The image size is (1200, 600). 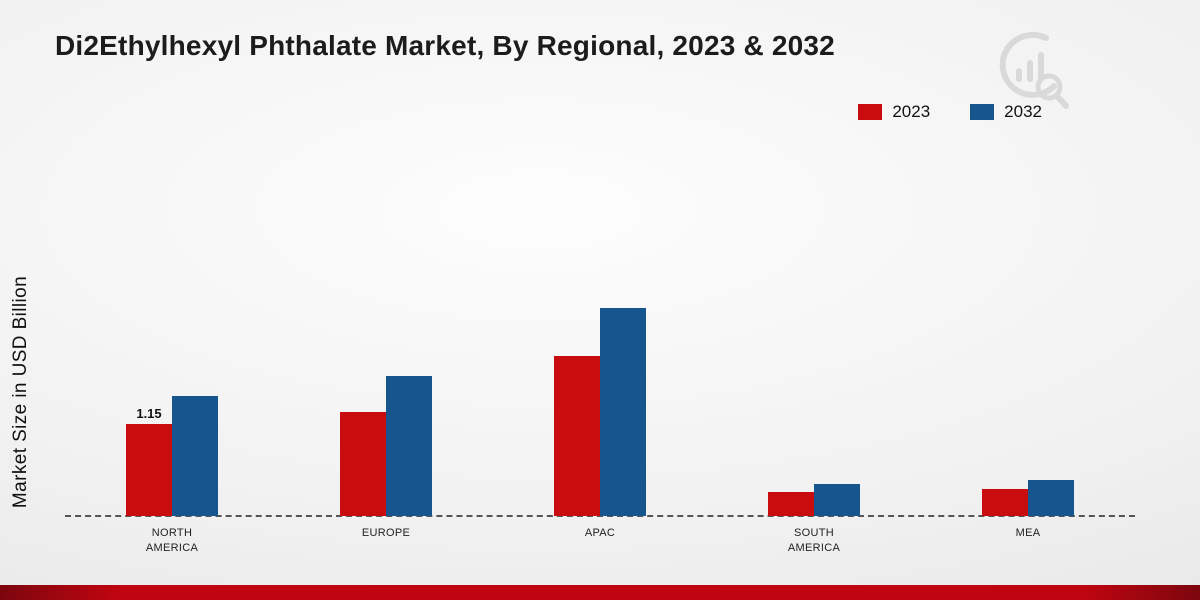 What do you see at coordinates (577, 436) in the screenshot?
I see `bar-2023-apac` at bounding box center [577, 436].